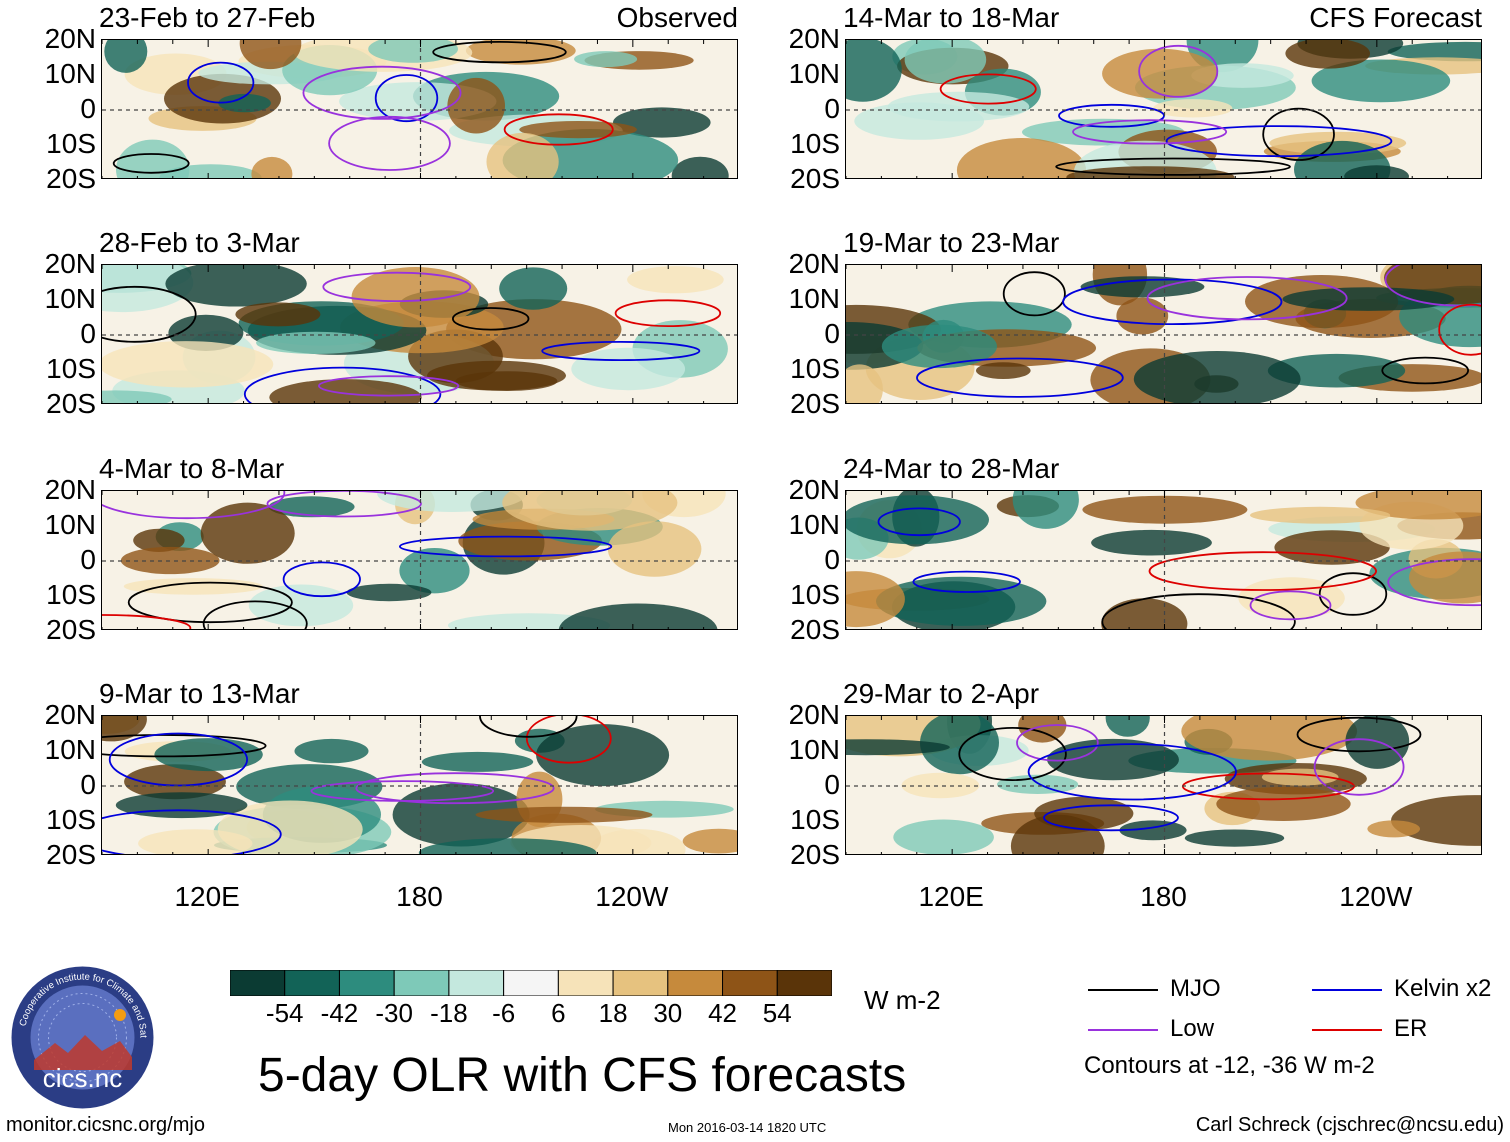  Describe the element at coordinates (1195, 988) in the screenshot. I see `legend-label: MJO` at that location.